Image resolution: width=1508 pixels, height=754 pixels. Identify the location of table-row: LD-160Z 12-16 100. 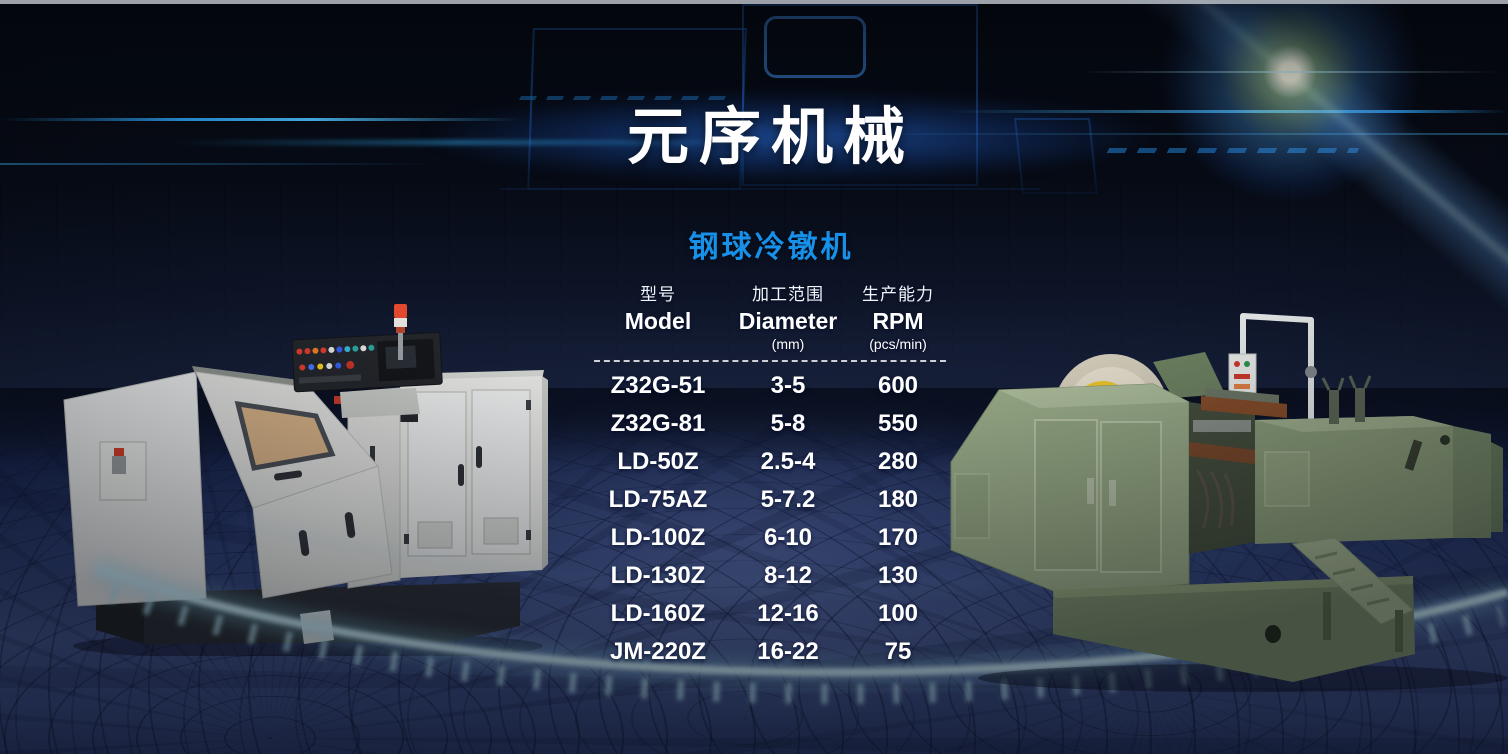
(768, 614).